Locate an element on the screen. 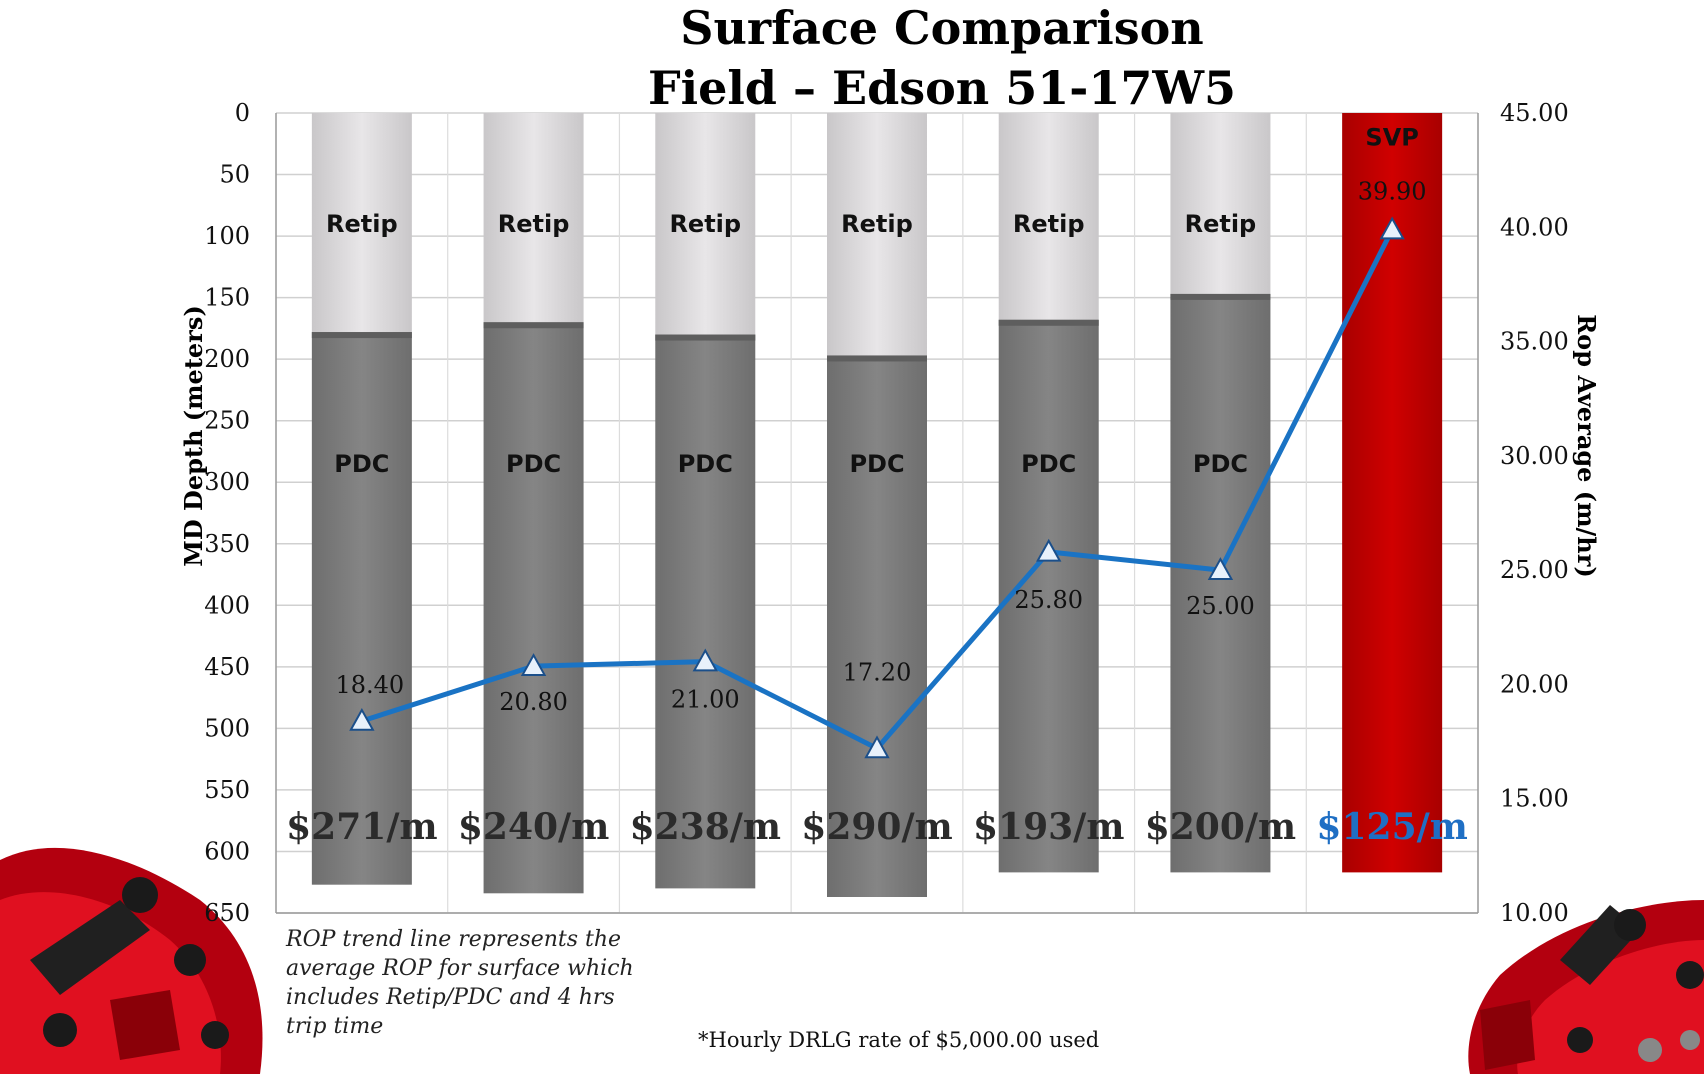 The image size is (1704, 1074). rop-data-label: 21.00 is located at coordinates (705, 700).